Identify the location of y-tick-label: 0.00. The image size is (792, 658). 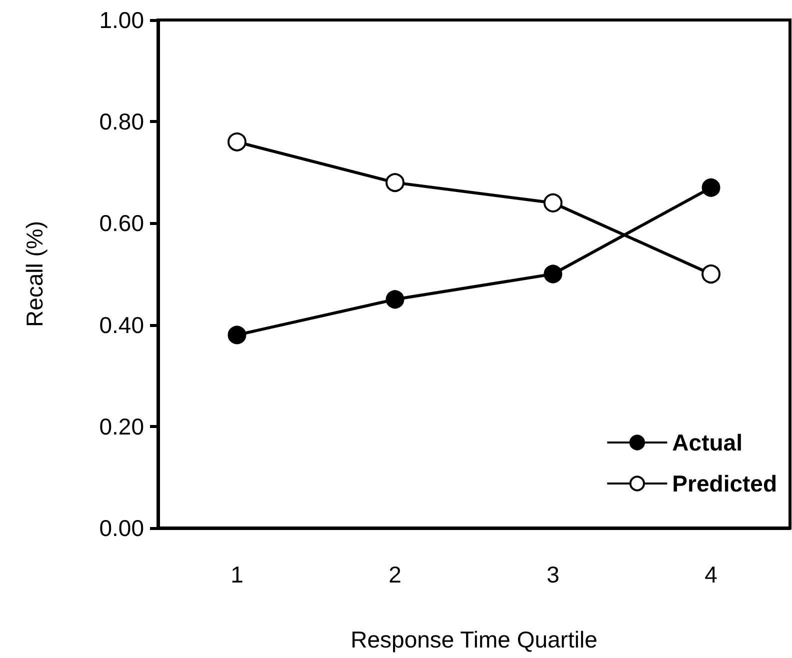
(121, 528).